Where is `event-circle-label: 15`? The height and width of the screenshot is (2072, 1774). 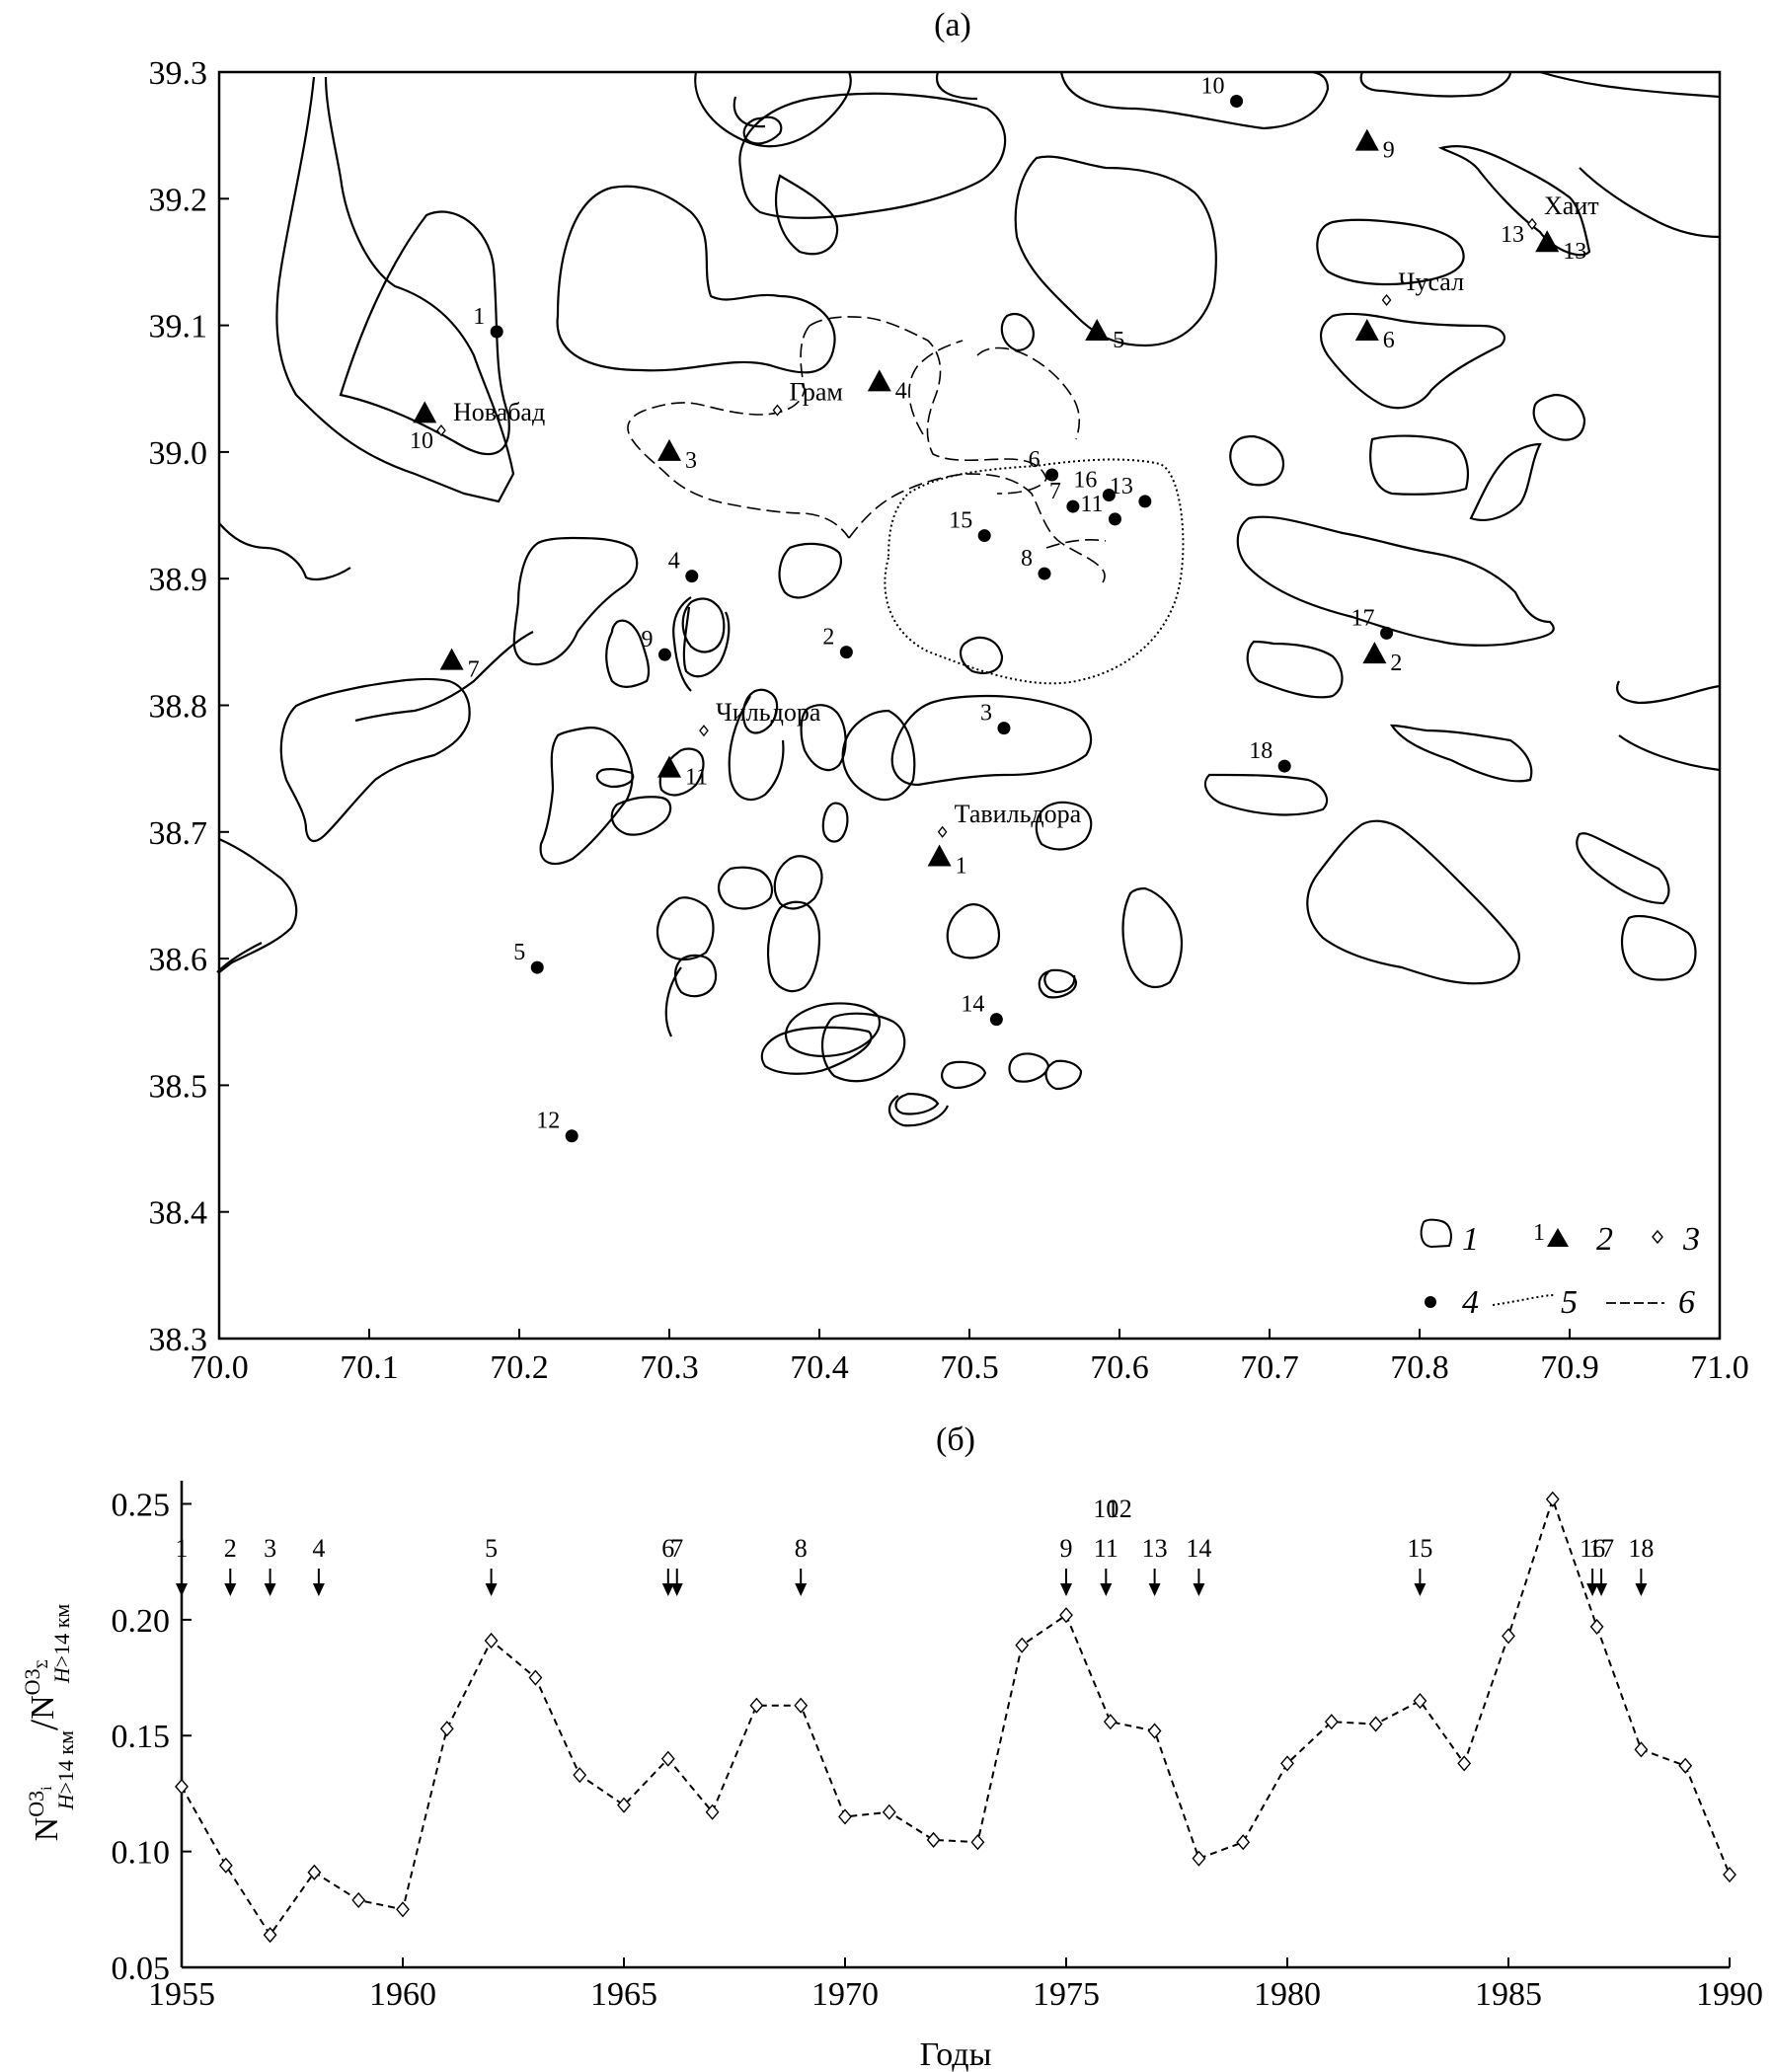 event-circle-label: 15 is located at coordinates (960, 521).